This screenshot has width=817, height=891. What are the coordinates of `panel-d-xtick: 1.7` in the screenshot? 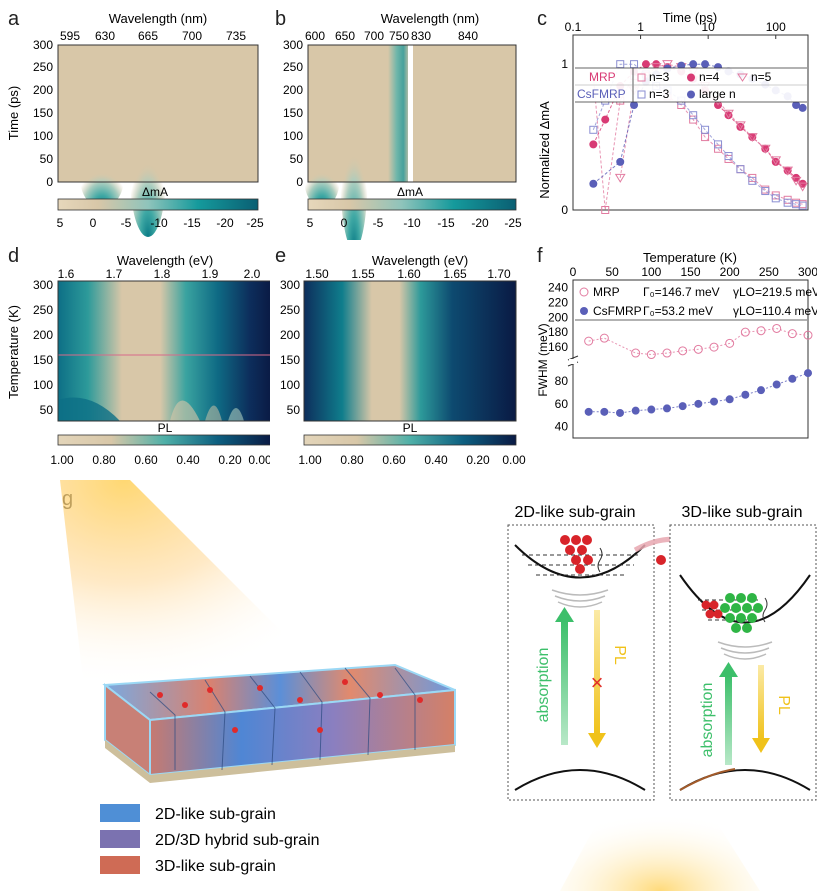 It's located at (114, 274).